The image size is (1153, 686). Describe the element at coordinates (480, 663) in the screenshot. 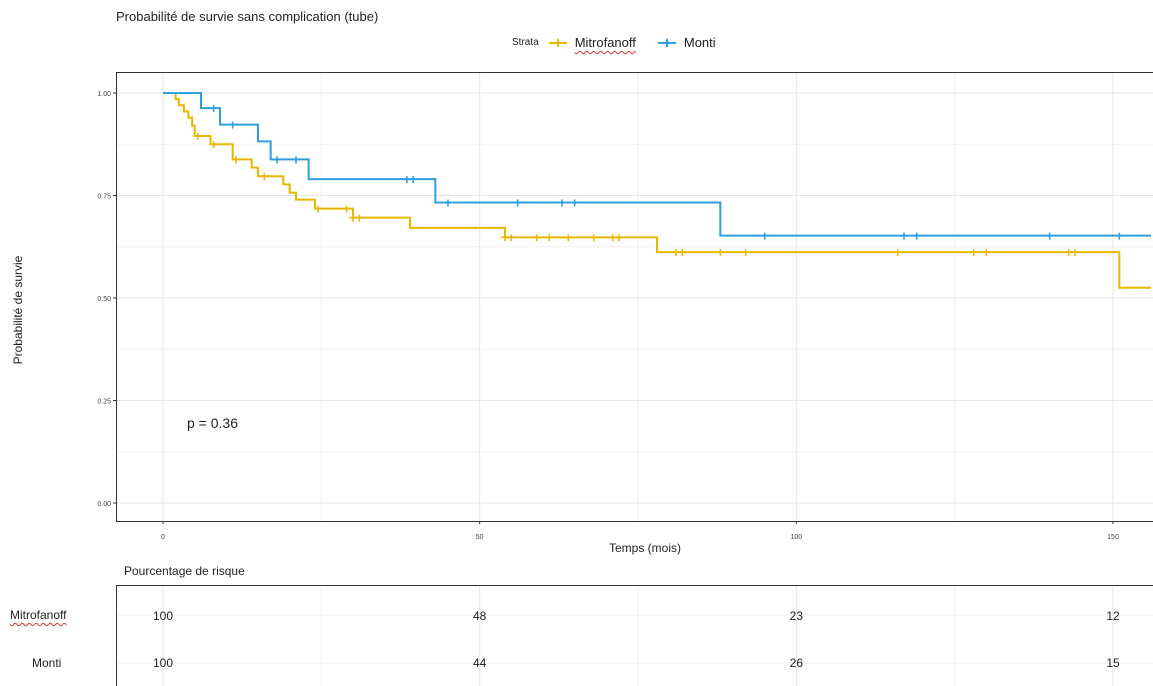

I see `risk-cell: 44` at that location.